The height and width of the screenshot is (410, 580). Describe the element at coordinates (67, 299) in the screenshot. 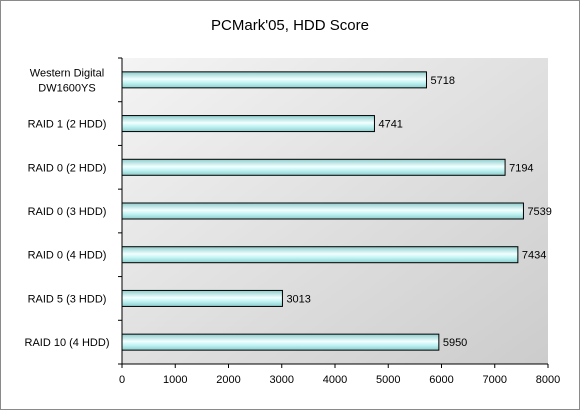

I see `category-label: RAID 5 (3 HDD)` at that location.